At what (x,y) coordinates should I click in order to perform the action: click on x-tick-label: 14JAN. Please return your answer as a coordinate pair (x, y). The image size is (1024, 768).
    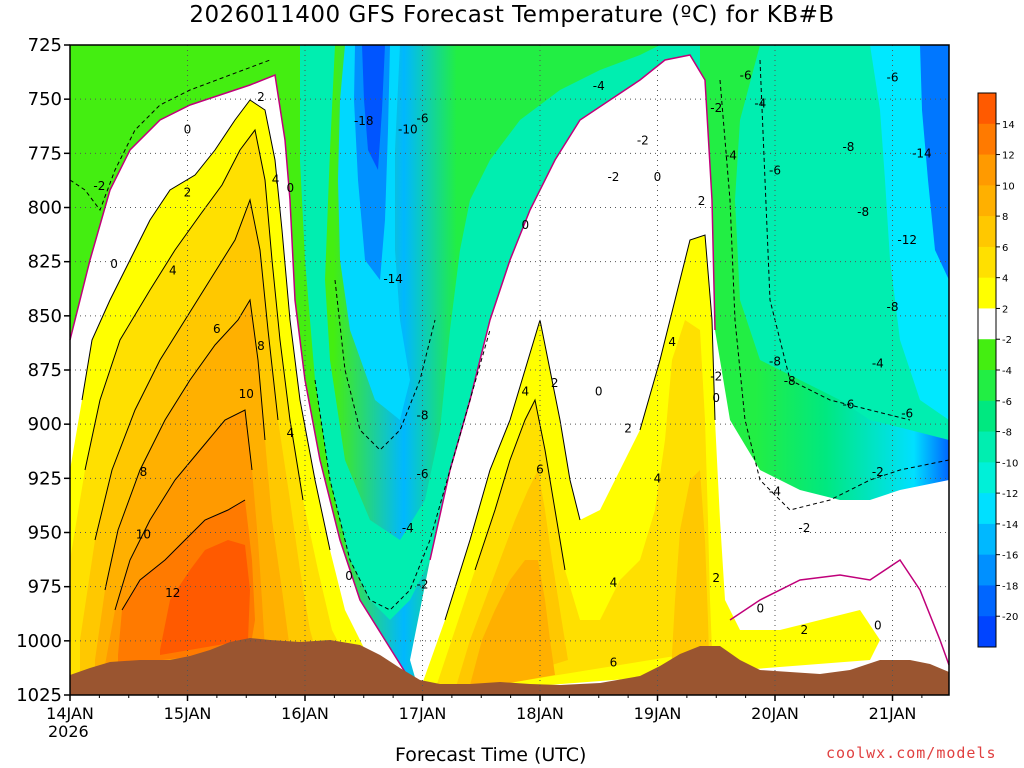
    Looking at the image, I should click on (70, 713).